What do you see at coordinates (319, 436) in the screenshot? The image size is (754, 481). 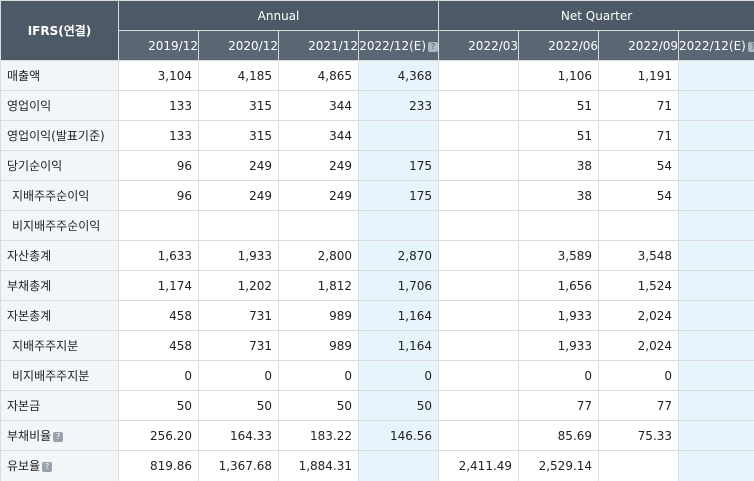 I see `value-cell: 183.22` at bounding box center [319, 436].